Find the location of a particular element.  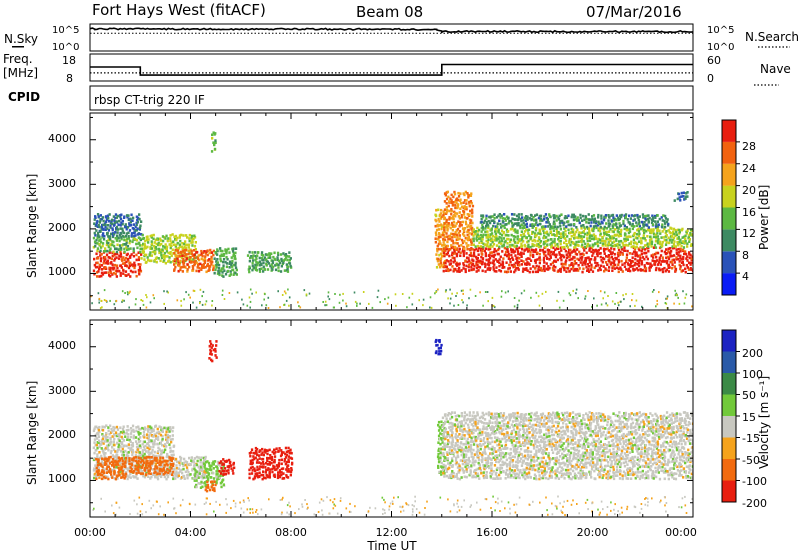

cpid-label: CPID is located at coordinates (24, 97).